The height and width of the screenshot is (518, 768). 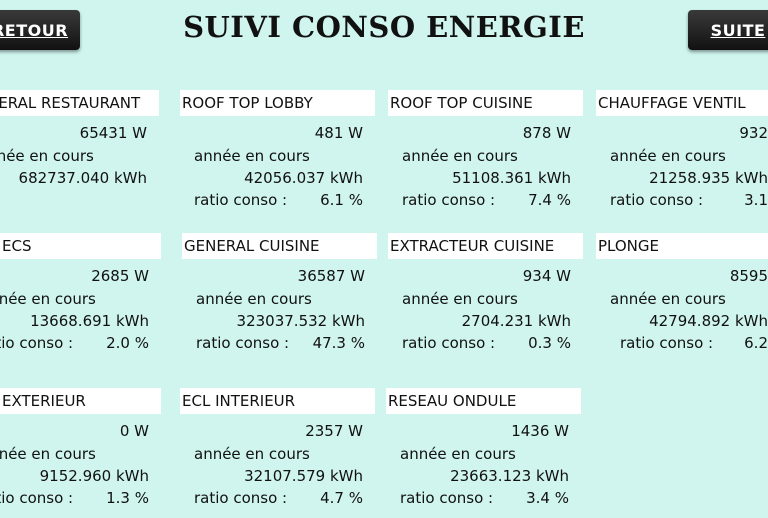 I want to click on panel-power: 878 W, so click(x=546, y=133).